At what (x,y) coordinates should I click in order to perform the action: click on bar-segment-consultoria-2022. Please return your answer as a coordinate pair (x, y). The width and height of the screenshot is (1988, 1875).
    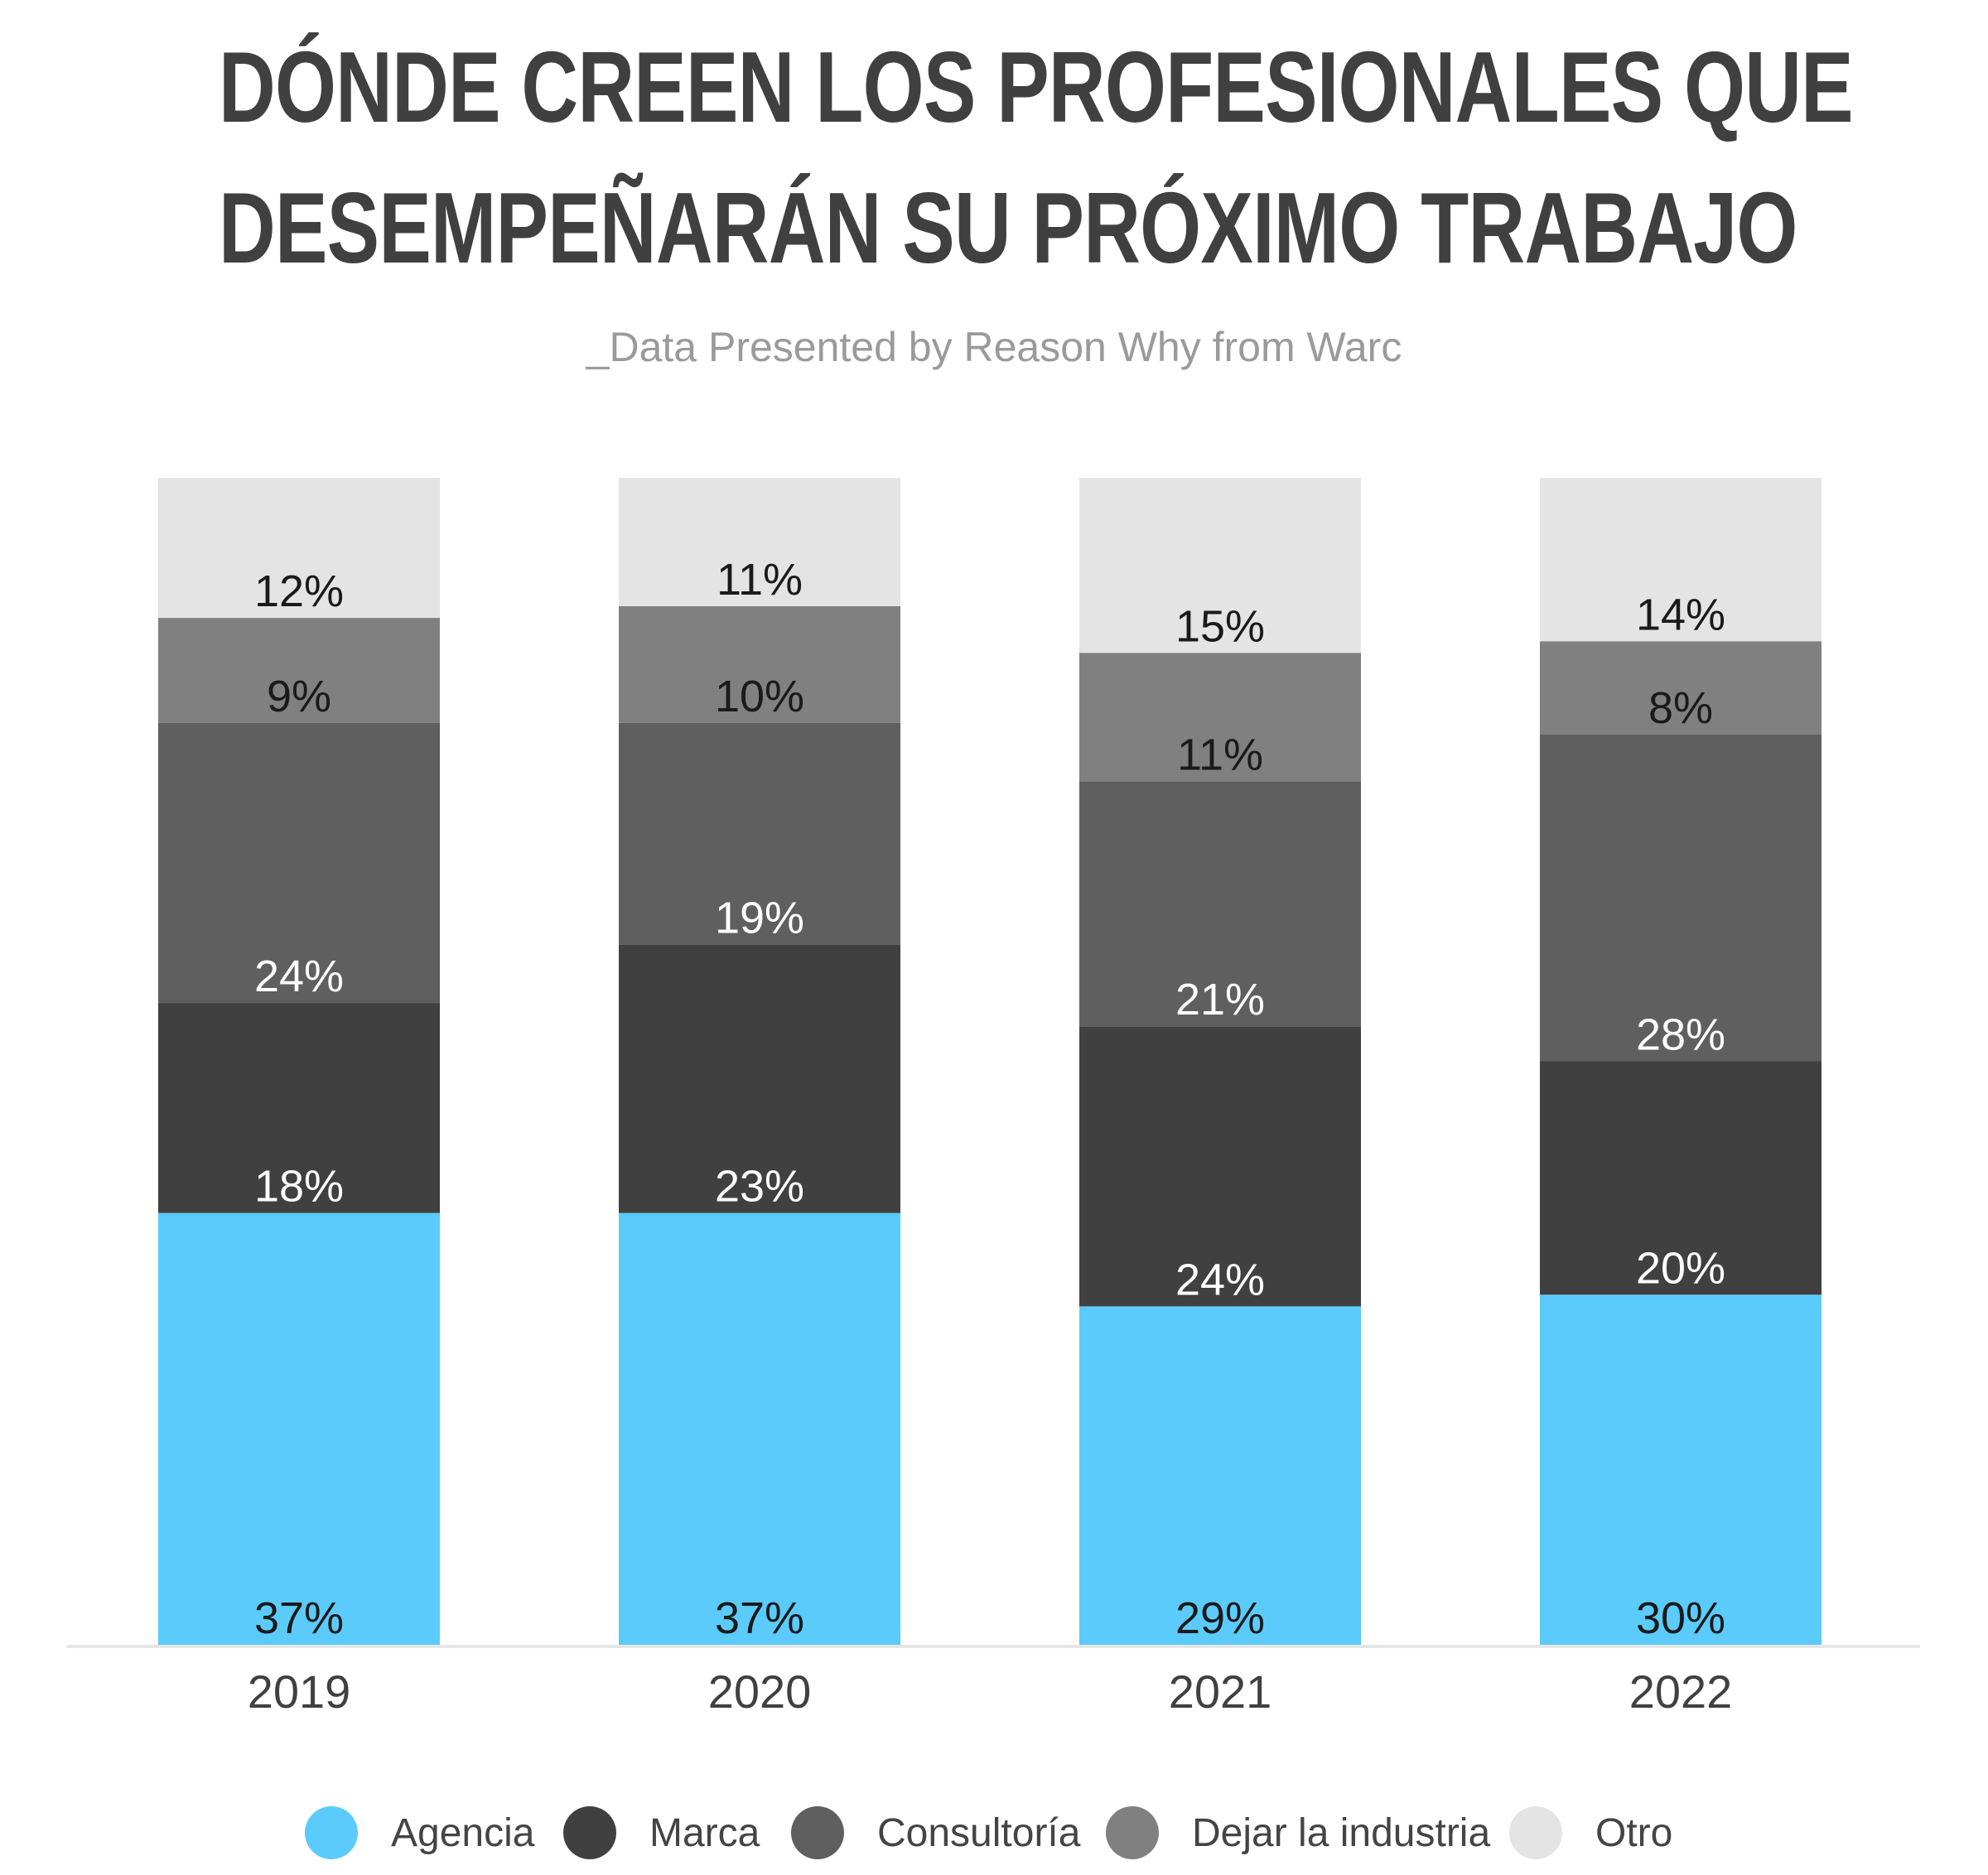
    Looking at the image, I should click on (1681, 898).